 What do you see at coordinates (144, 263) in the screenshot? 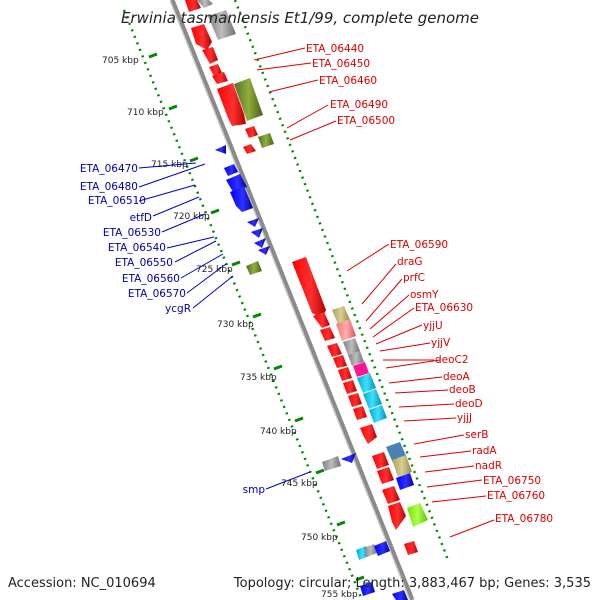
I see `gene-label: ETA_06550` at bounding box center [144, 263].